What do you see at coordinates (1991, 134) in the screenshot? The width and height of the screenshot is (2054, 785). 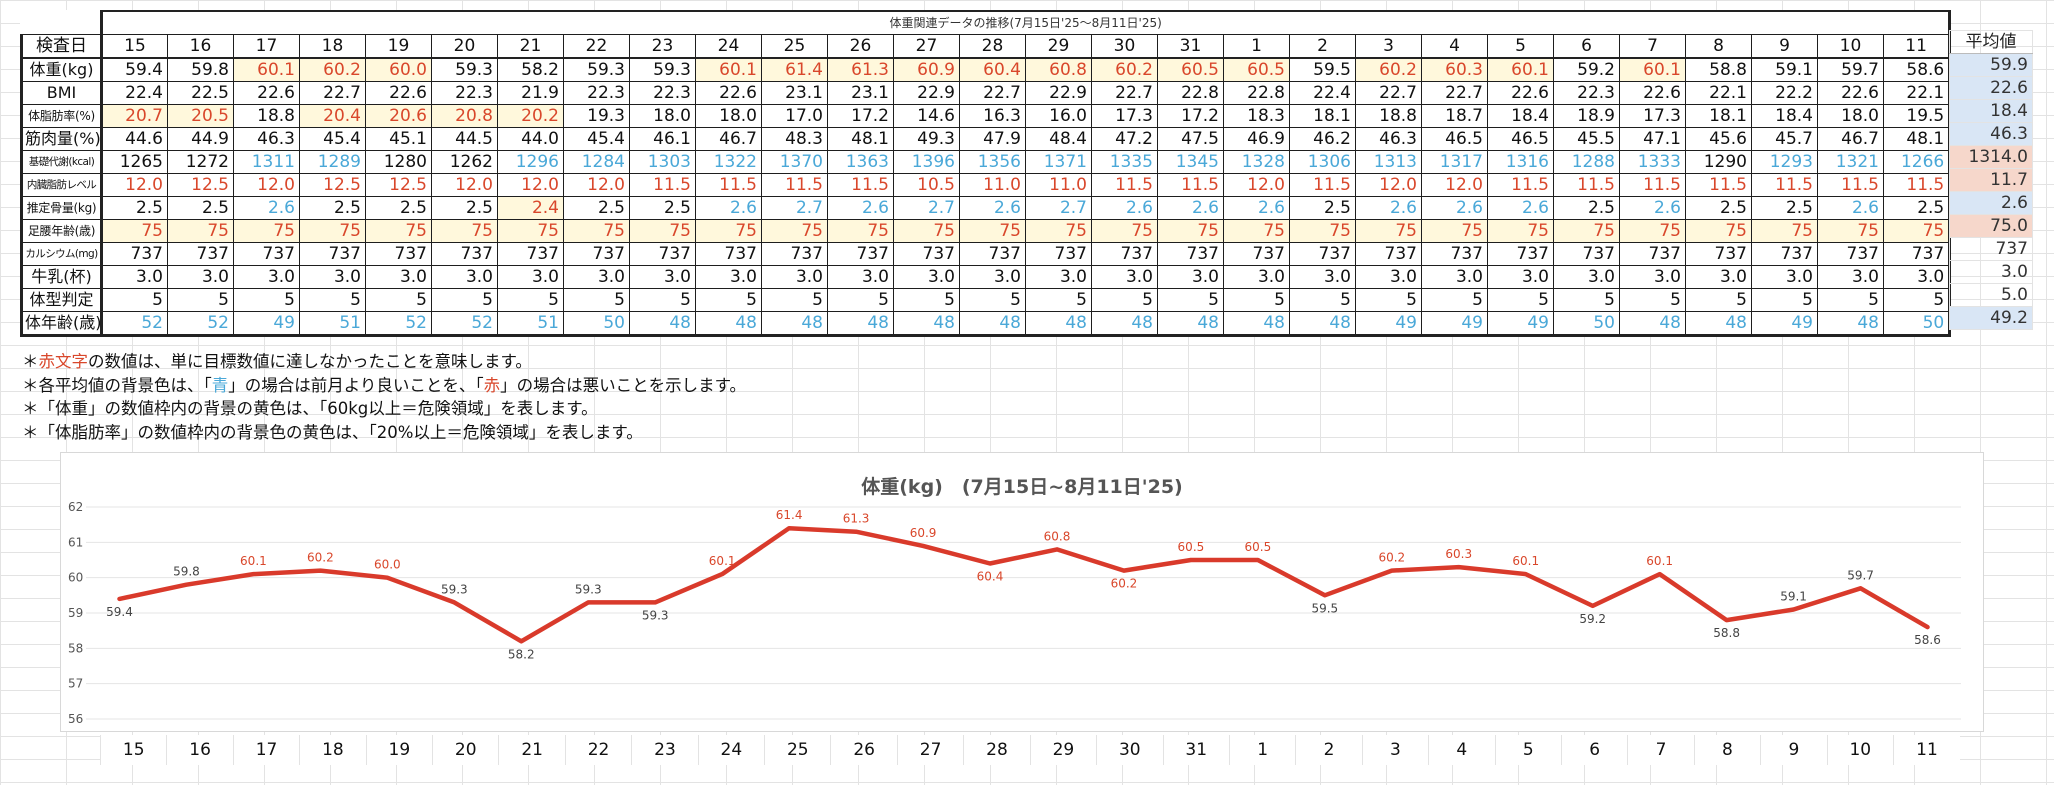 I see `avg-cell: 46.3` at bounding box center [1991, 134].